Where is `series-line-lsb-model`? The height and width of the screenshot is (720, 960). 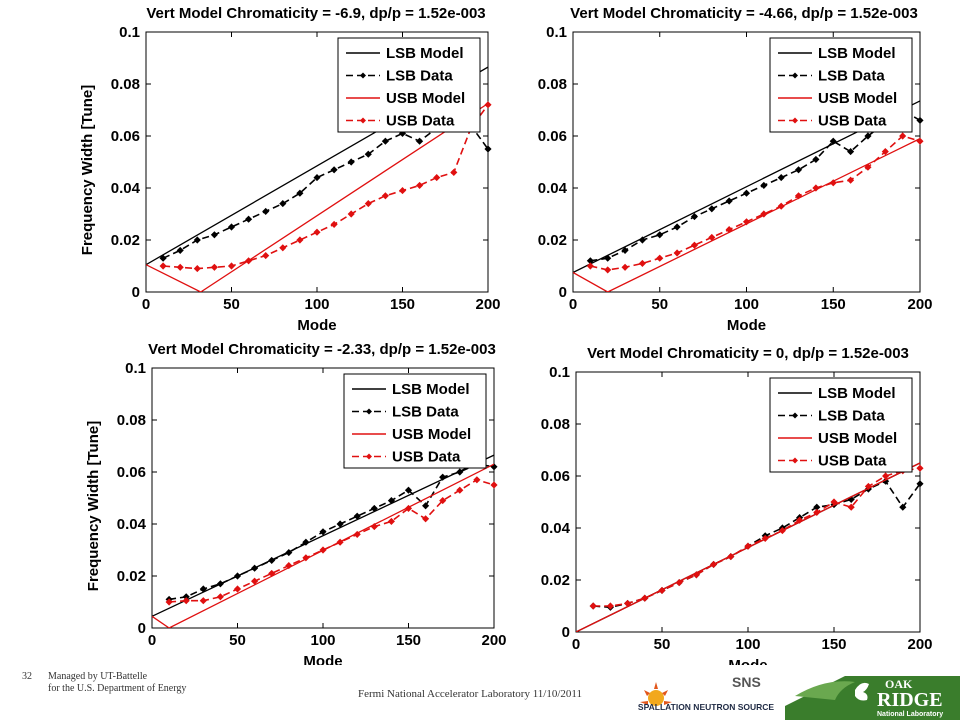 series-line-lsb-model is located at coordinates (323, 535).